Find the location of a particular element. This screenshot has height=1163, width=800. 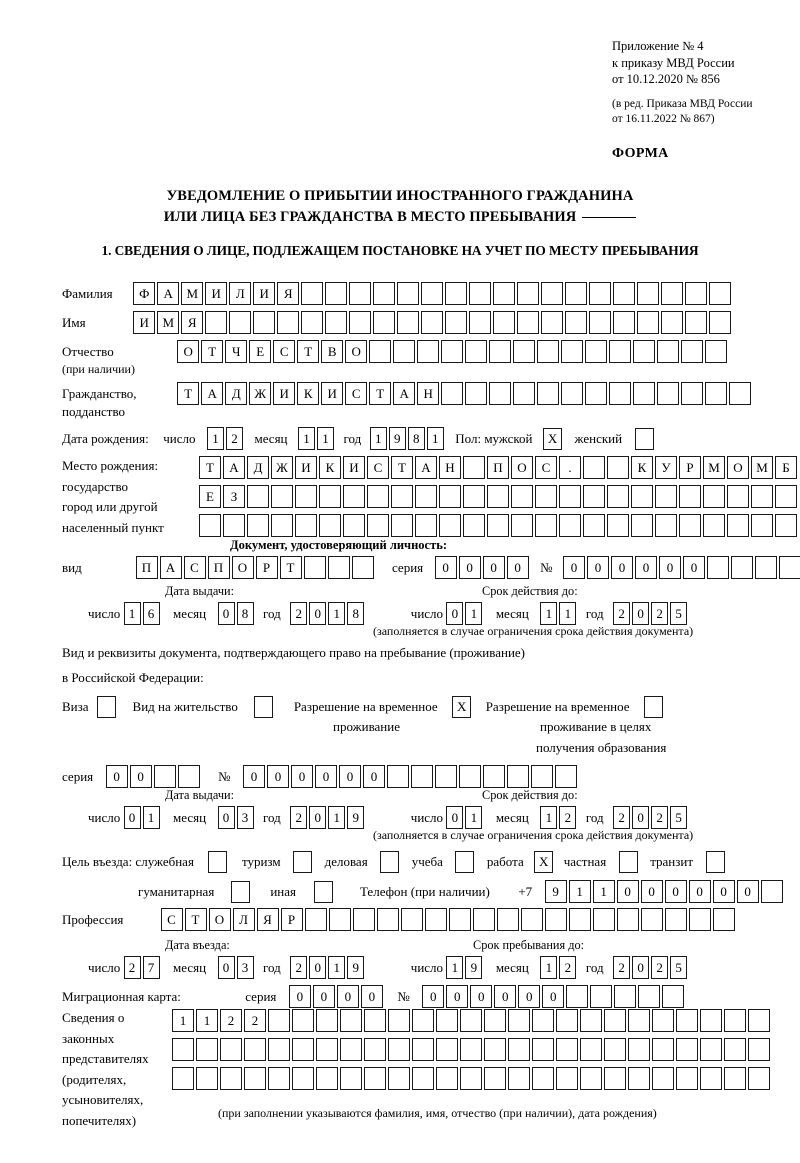

char-box: 7 is located at coordinates (151, 967).